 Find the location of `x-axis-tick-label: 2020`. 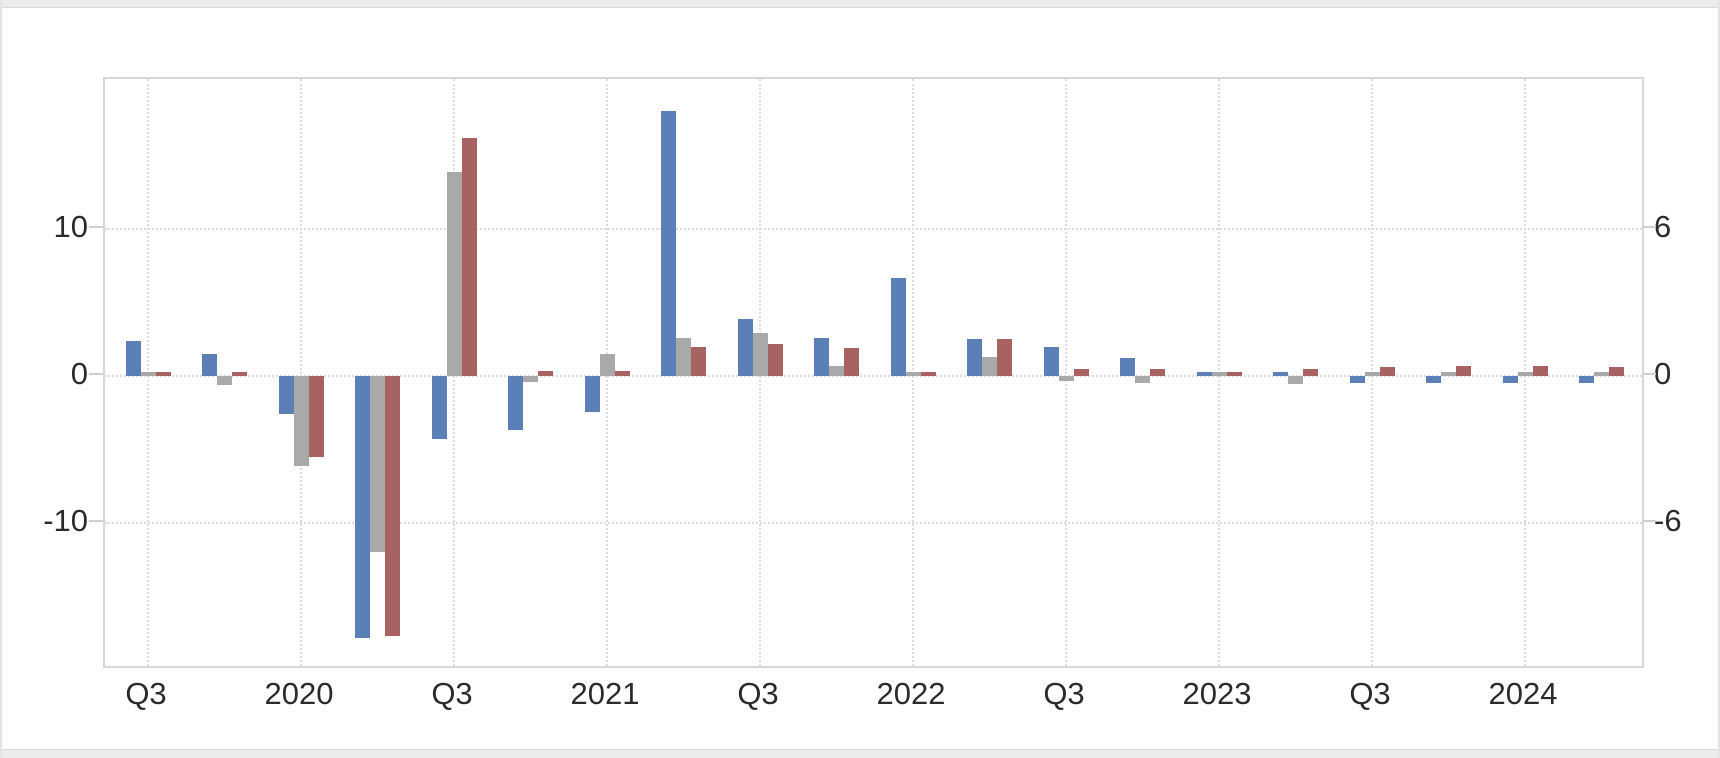

x-axis-tick-label: 2020 is located at coordinates (299, 693).